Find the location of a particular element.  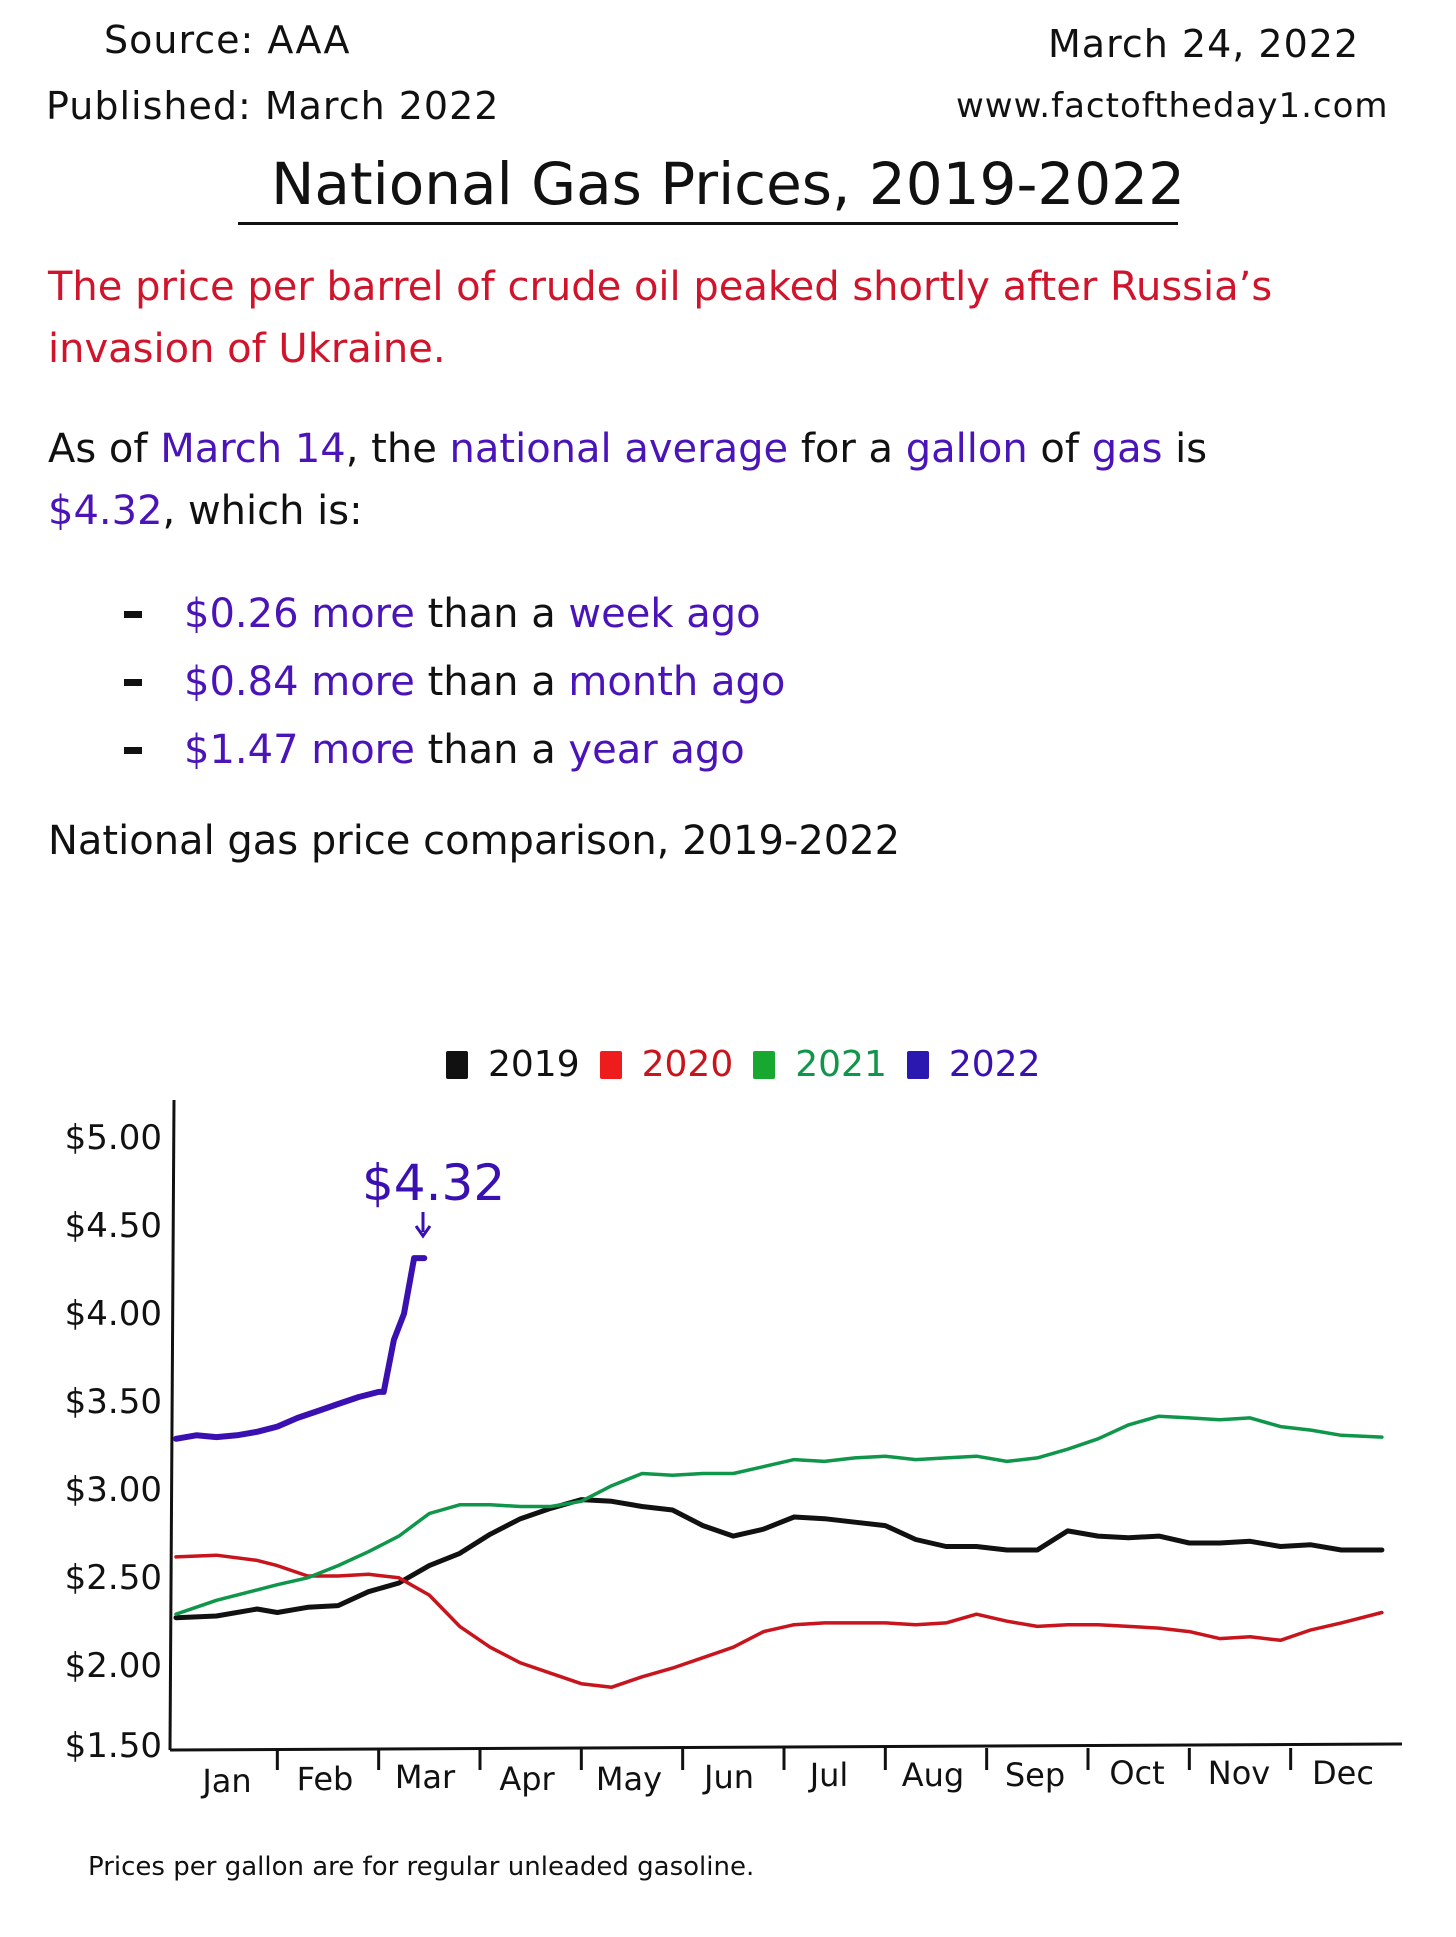

legend-item-2019: 2019 is located at coordinates (513, 1064).